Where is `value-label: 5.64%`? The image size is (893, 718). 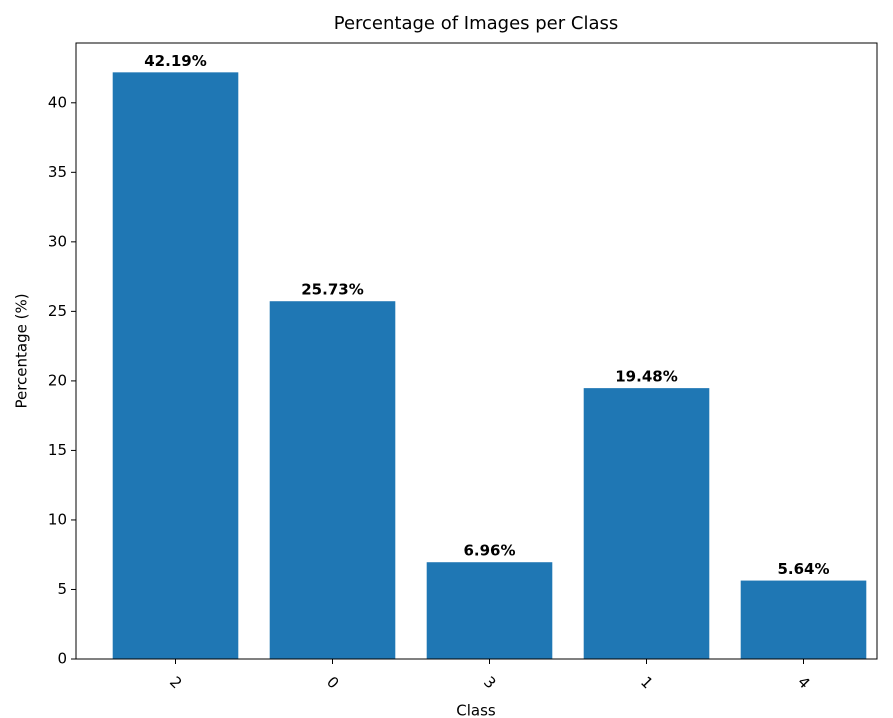 value-label: 5.64% is located at coordinates (803, 569).